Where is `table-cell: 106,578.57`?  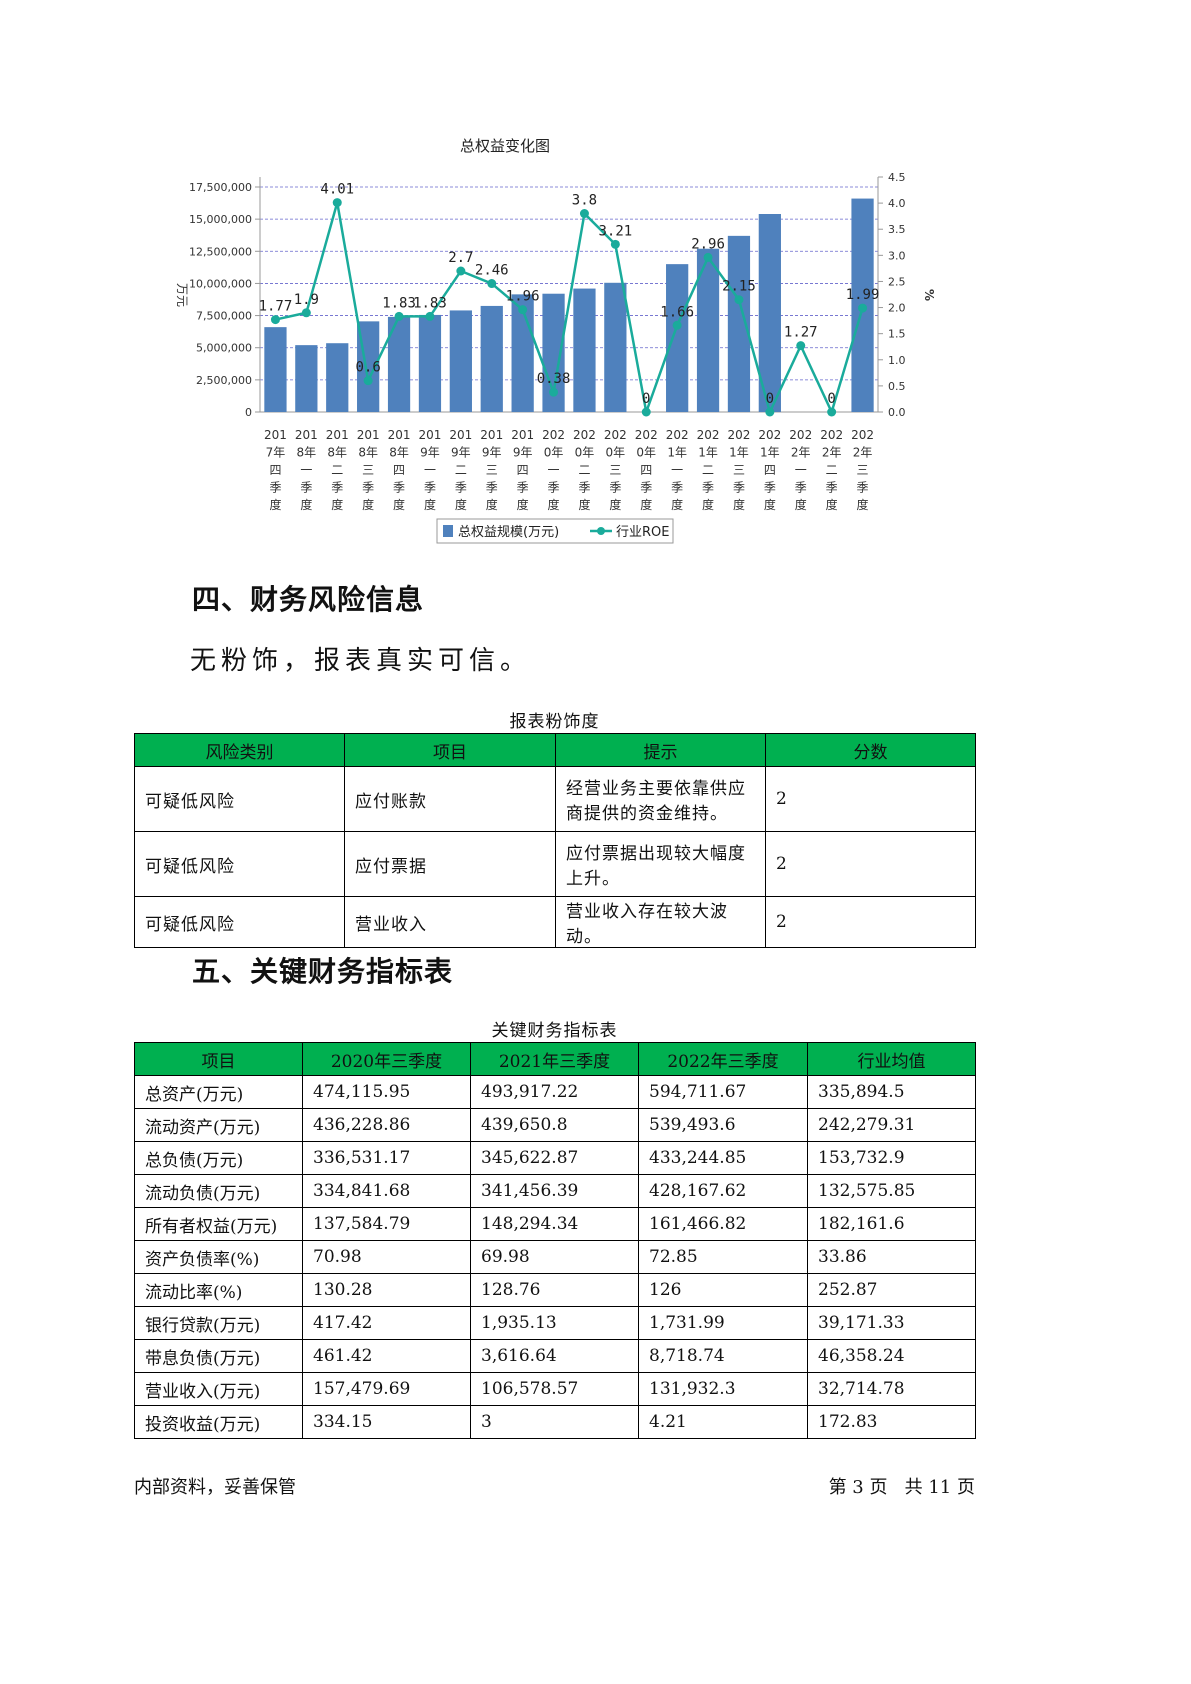
table-cell: 106,578.57 is located at coordinates (554, 1389).